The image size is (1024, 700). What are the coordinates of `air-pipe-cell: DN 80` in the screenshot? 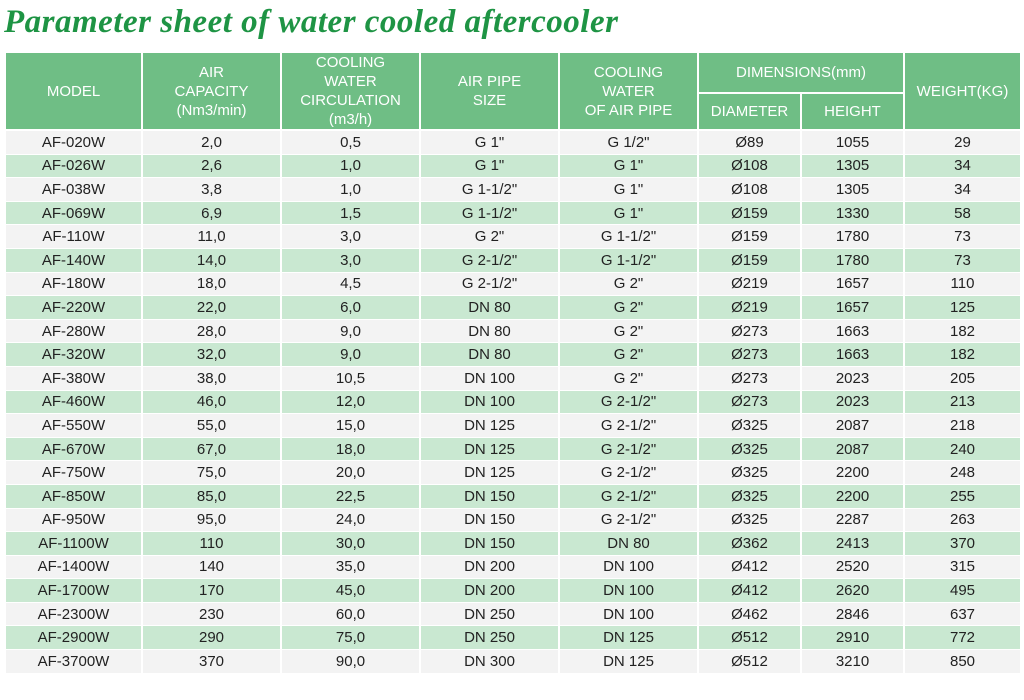 It's located at (489, 307).